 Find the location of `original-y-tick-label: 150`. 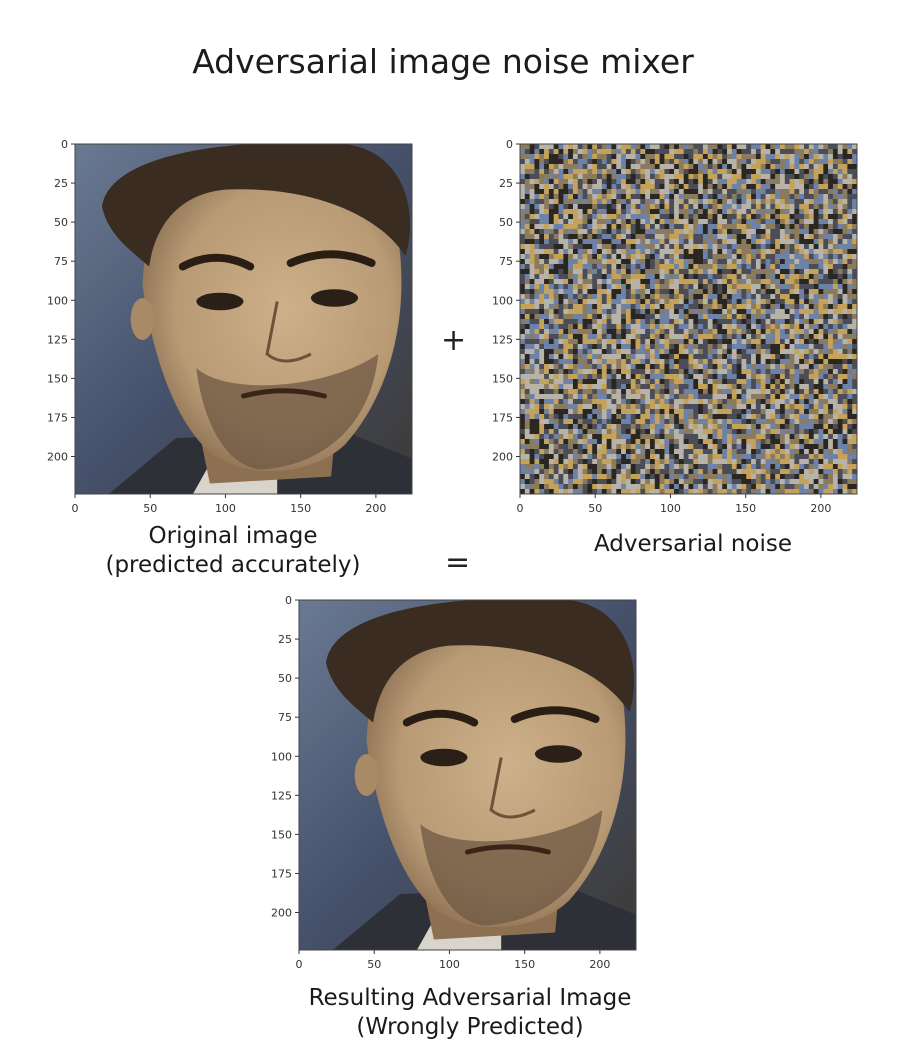

original-y-tick-label: 150 is located at coordinates (57, 378).